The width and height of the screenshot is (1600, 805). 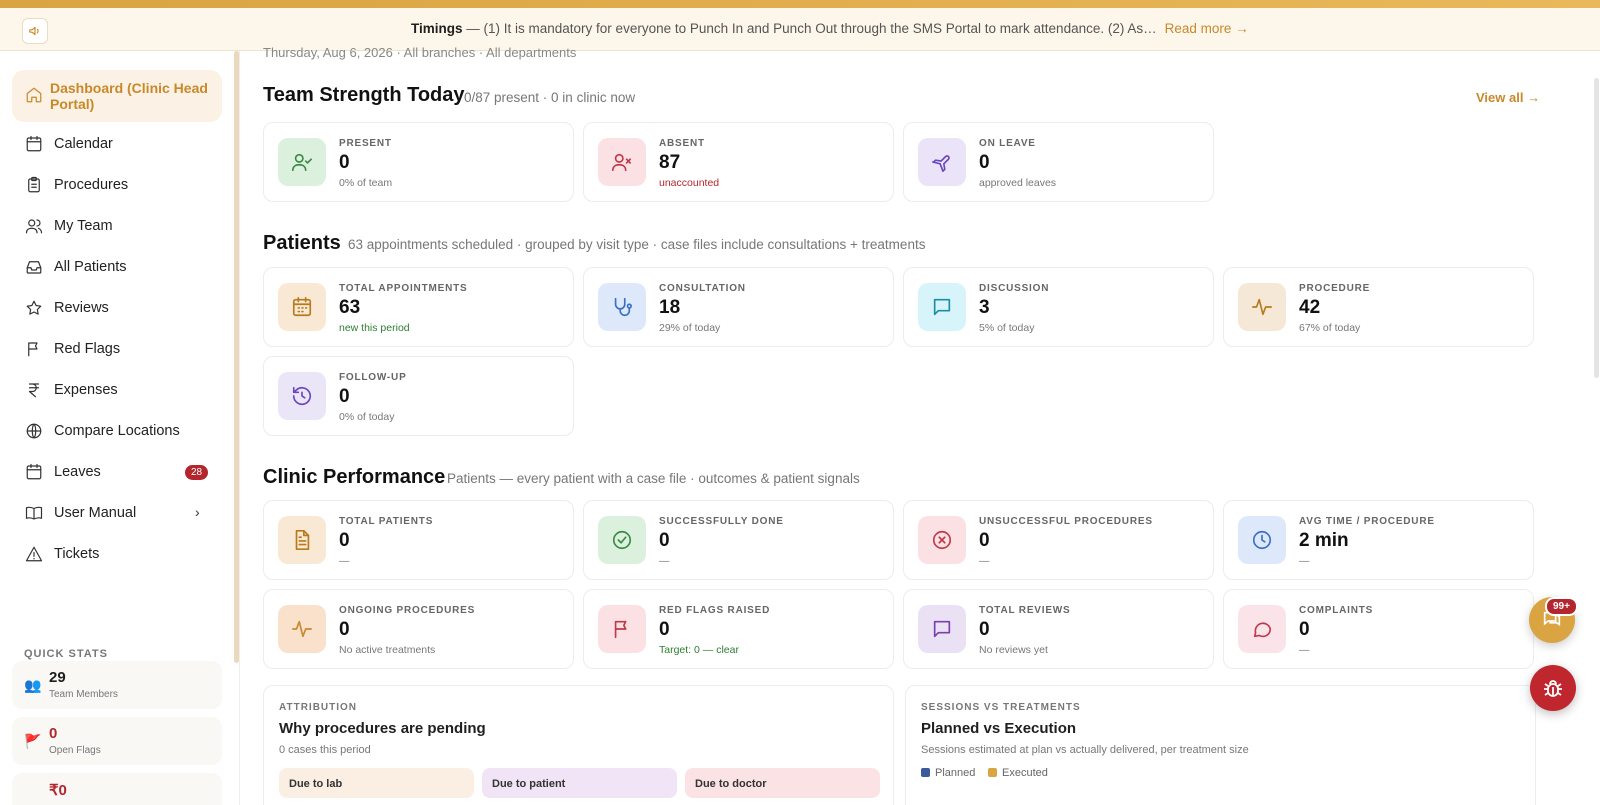 What do you see at coordinates (1378, 629) in the screenshot?
I see `complaints-card: COMPLAINTS 0 —` at bounding box center [1378, 629].